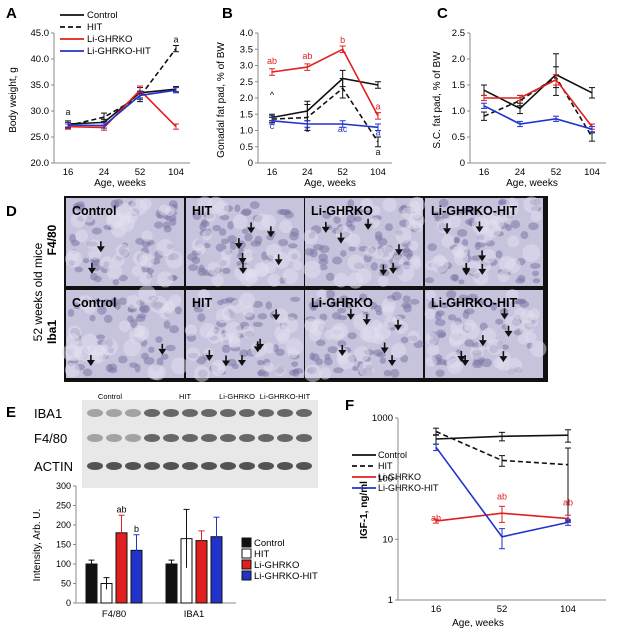 The width and height of the screenshot is (624, 634). Describe the element at coordinates (13, 100) in the screenshot. I see `panel-a-ylabel: Body weight, g` at that location.